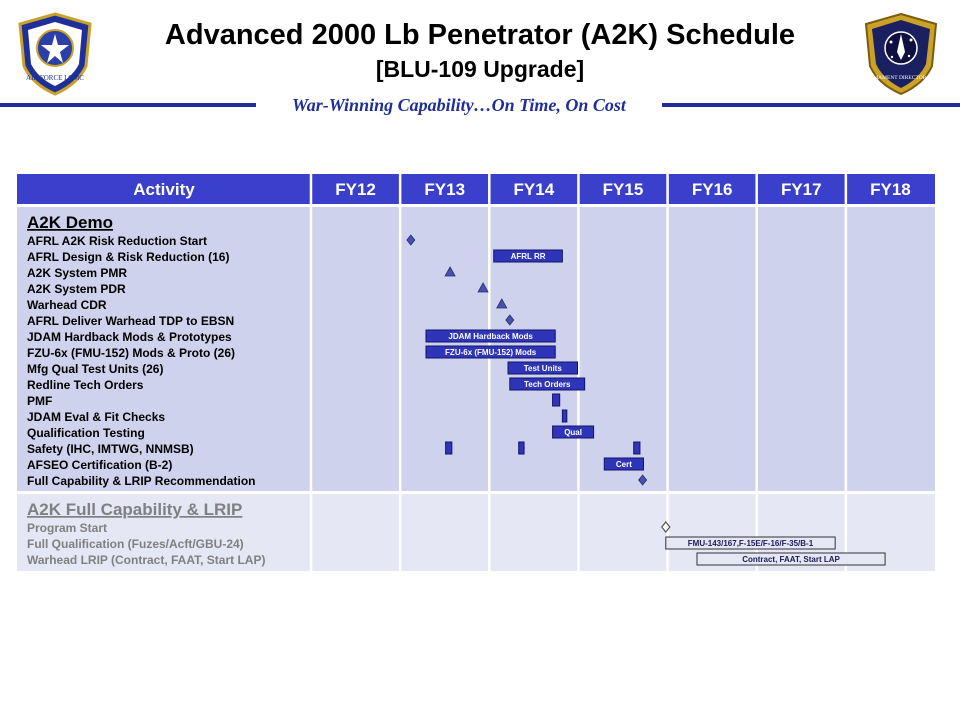 The image size is (960, 720). I want to click on header-activity: Activity, so click(164, 189).